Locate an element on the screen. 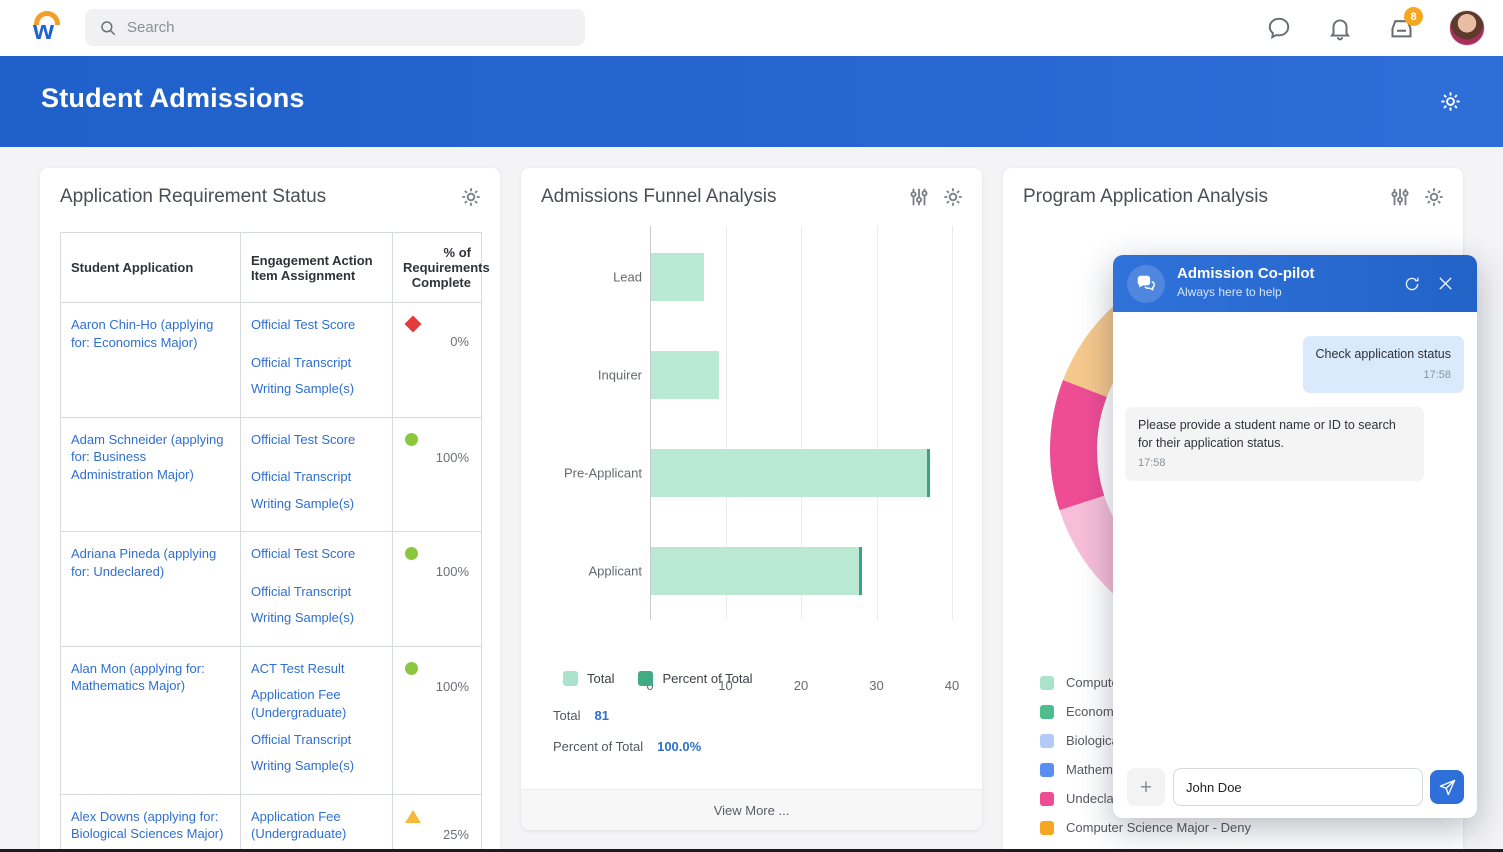 The width and height of the screenshot is (1503, 852). x-axis-tick-label: 30 is located at coordinates (876, 685).